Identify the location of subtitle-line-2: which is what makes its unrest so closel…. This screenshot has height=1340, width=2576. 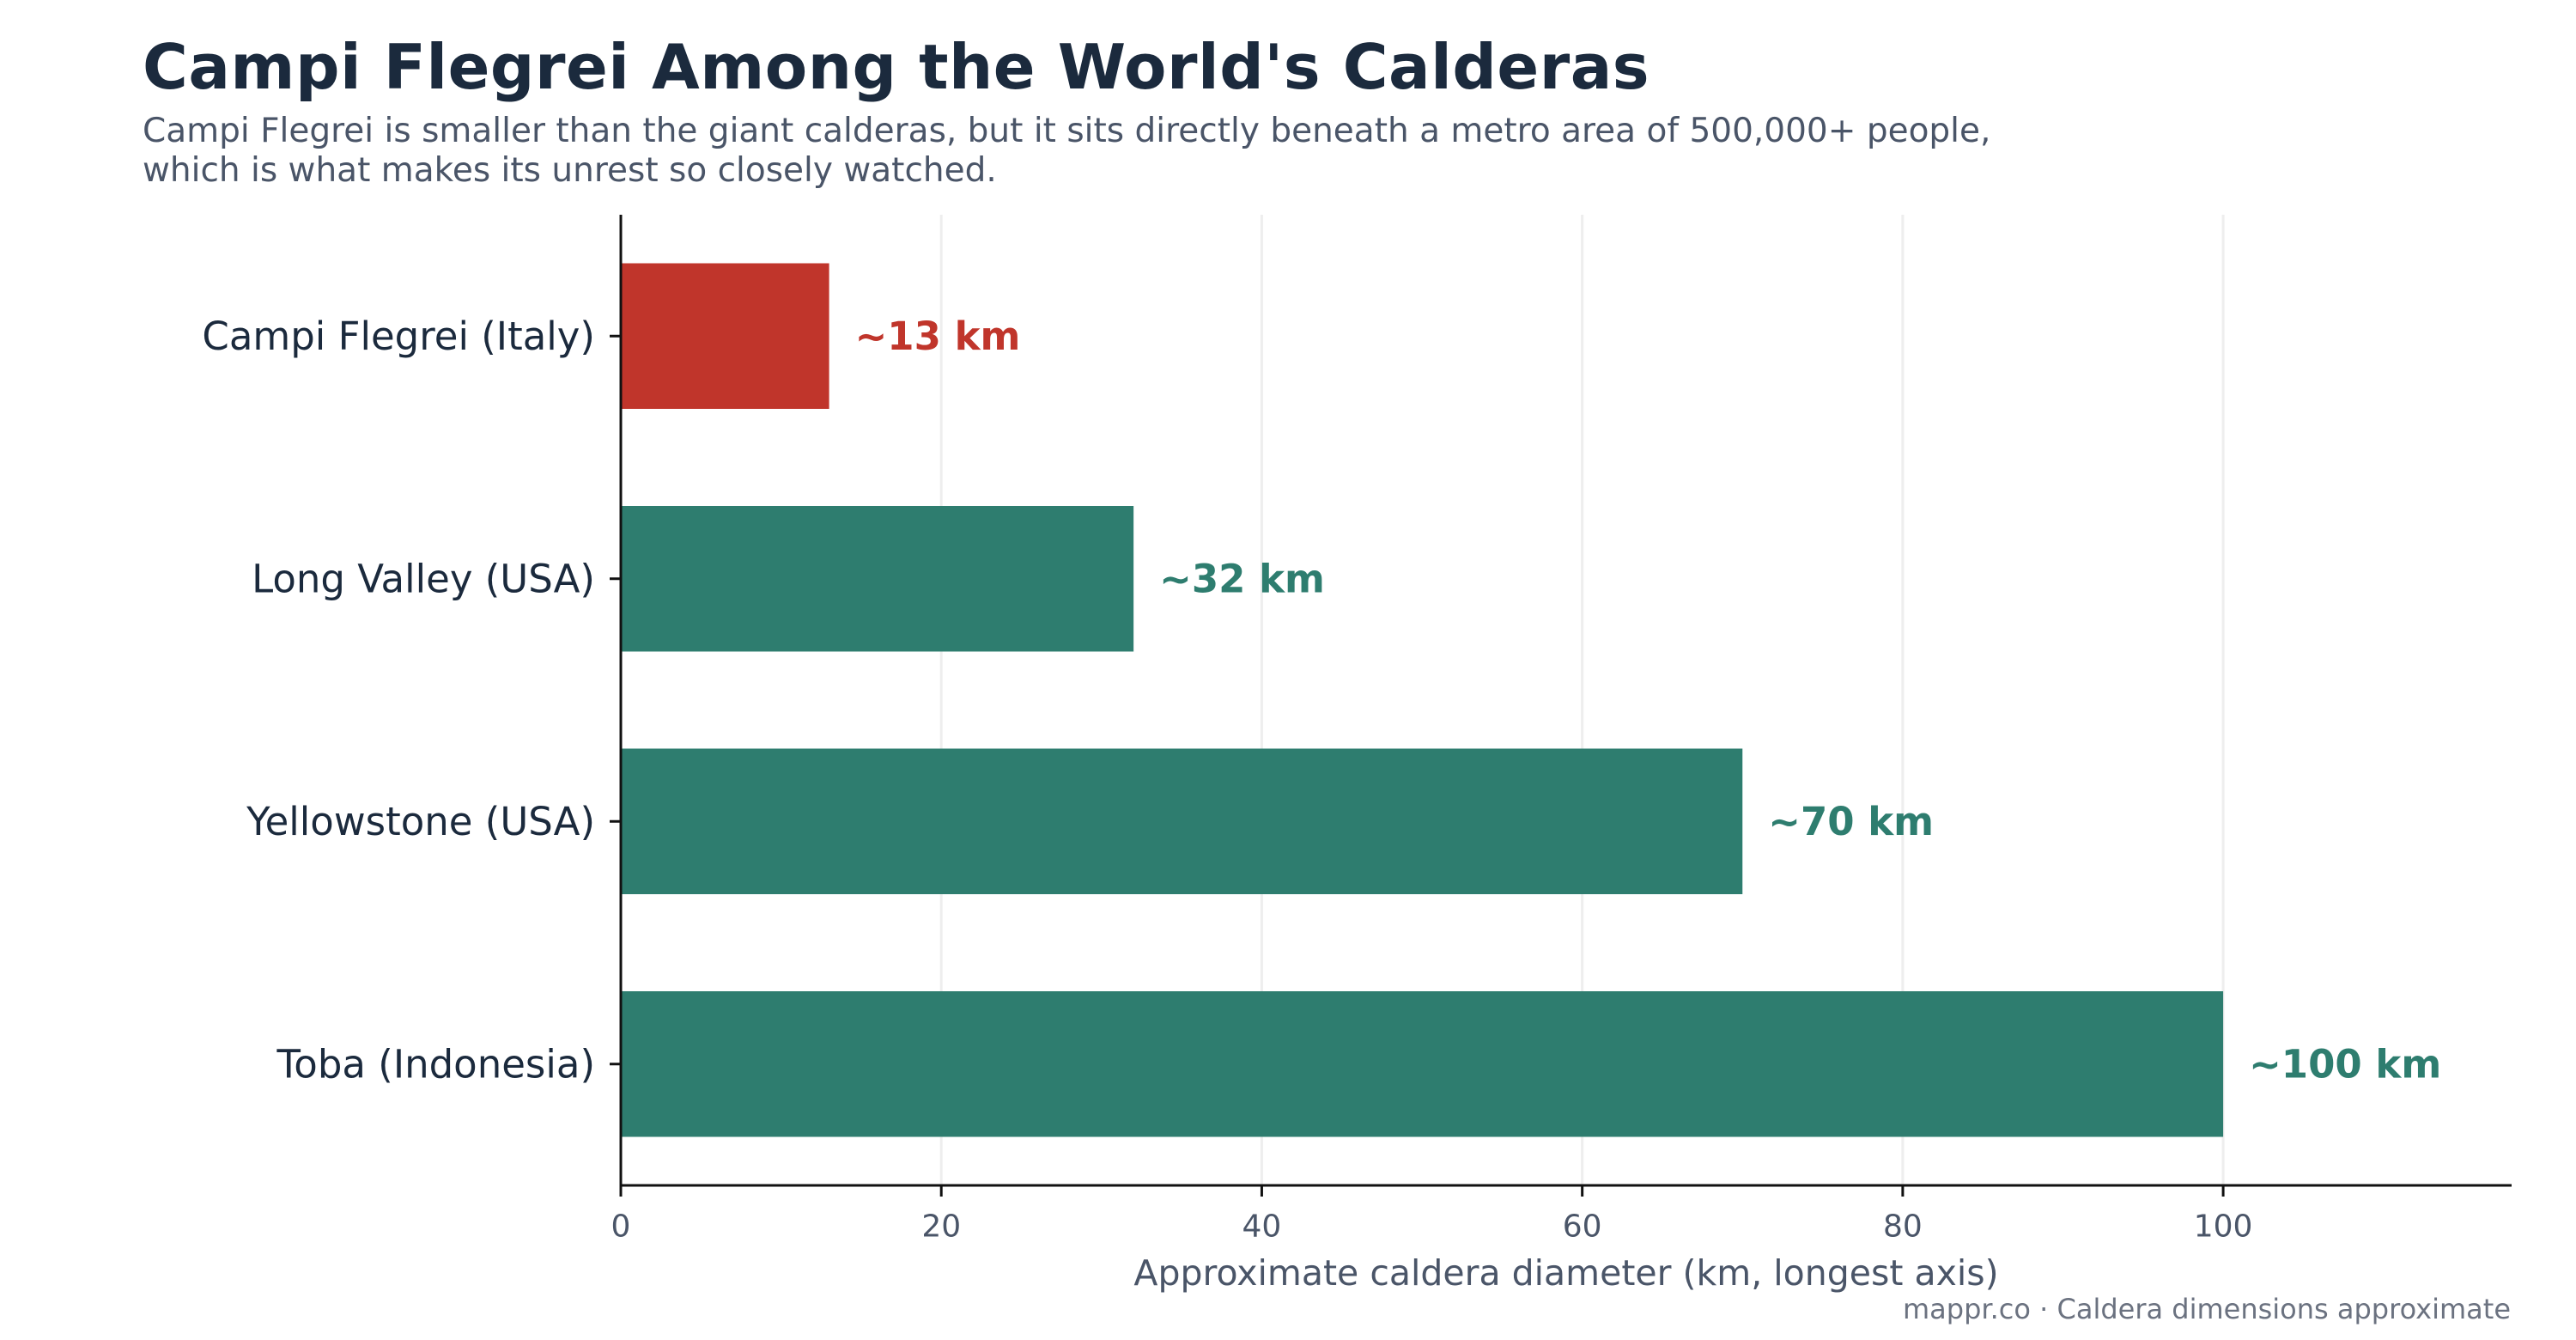
(570, 170).